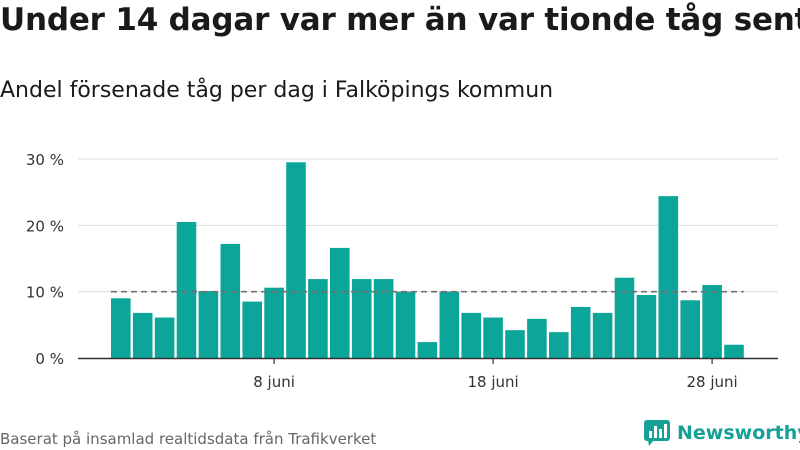  I want to click on x-tick-label: 8 juni, so click(274, 382).